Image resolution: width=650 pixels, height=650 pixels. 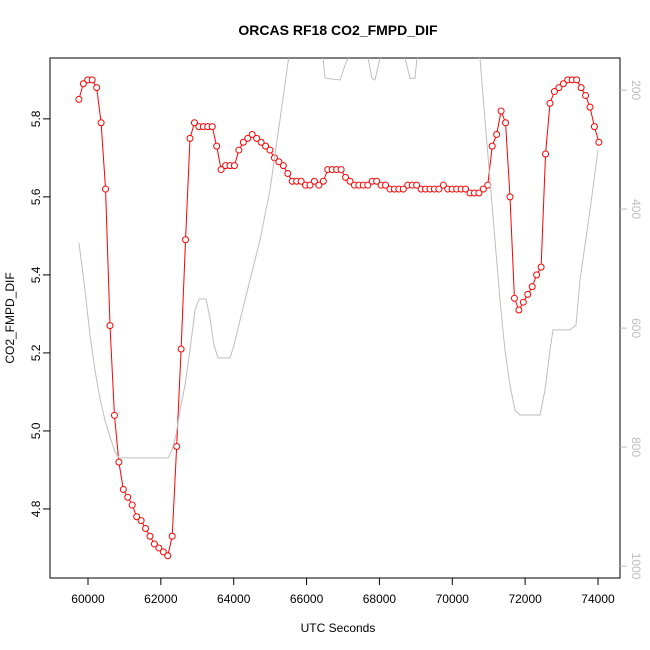 I want to click on y-tick-label: 5.8, so click(x=36, y=118).